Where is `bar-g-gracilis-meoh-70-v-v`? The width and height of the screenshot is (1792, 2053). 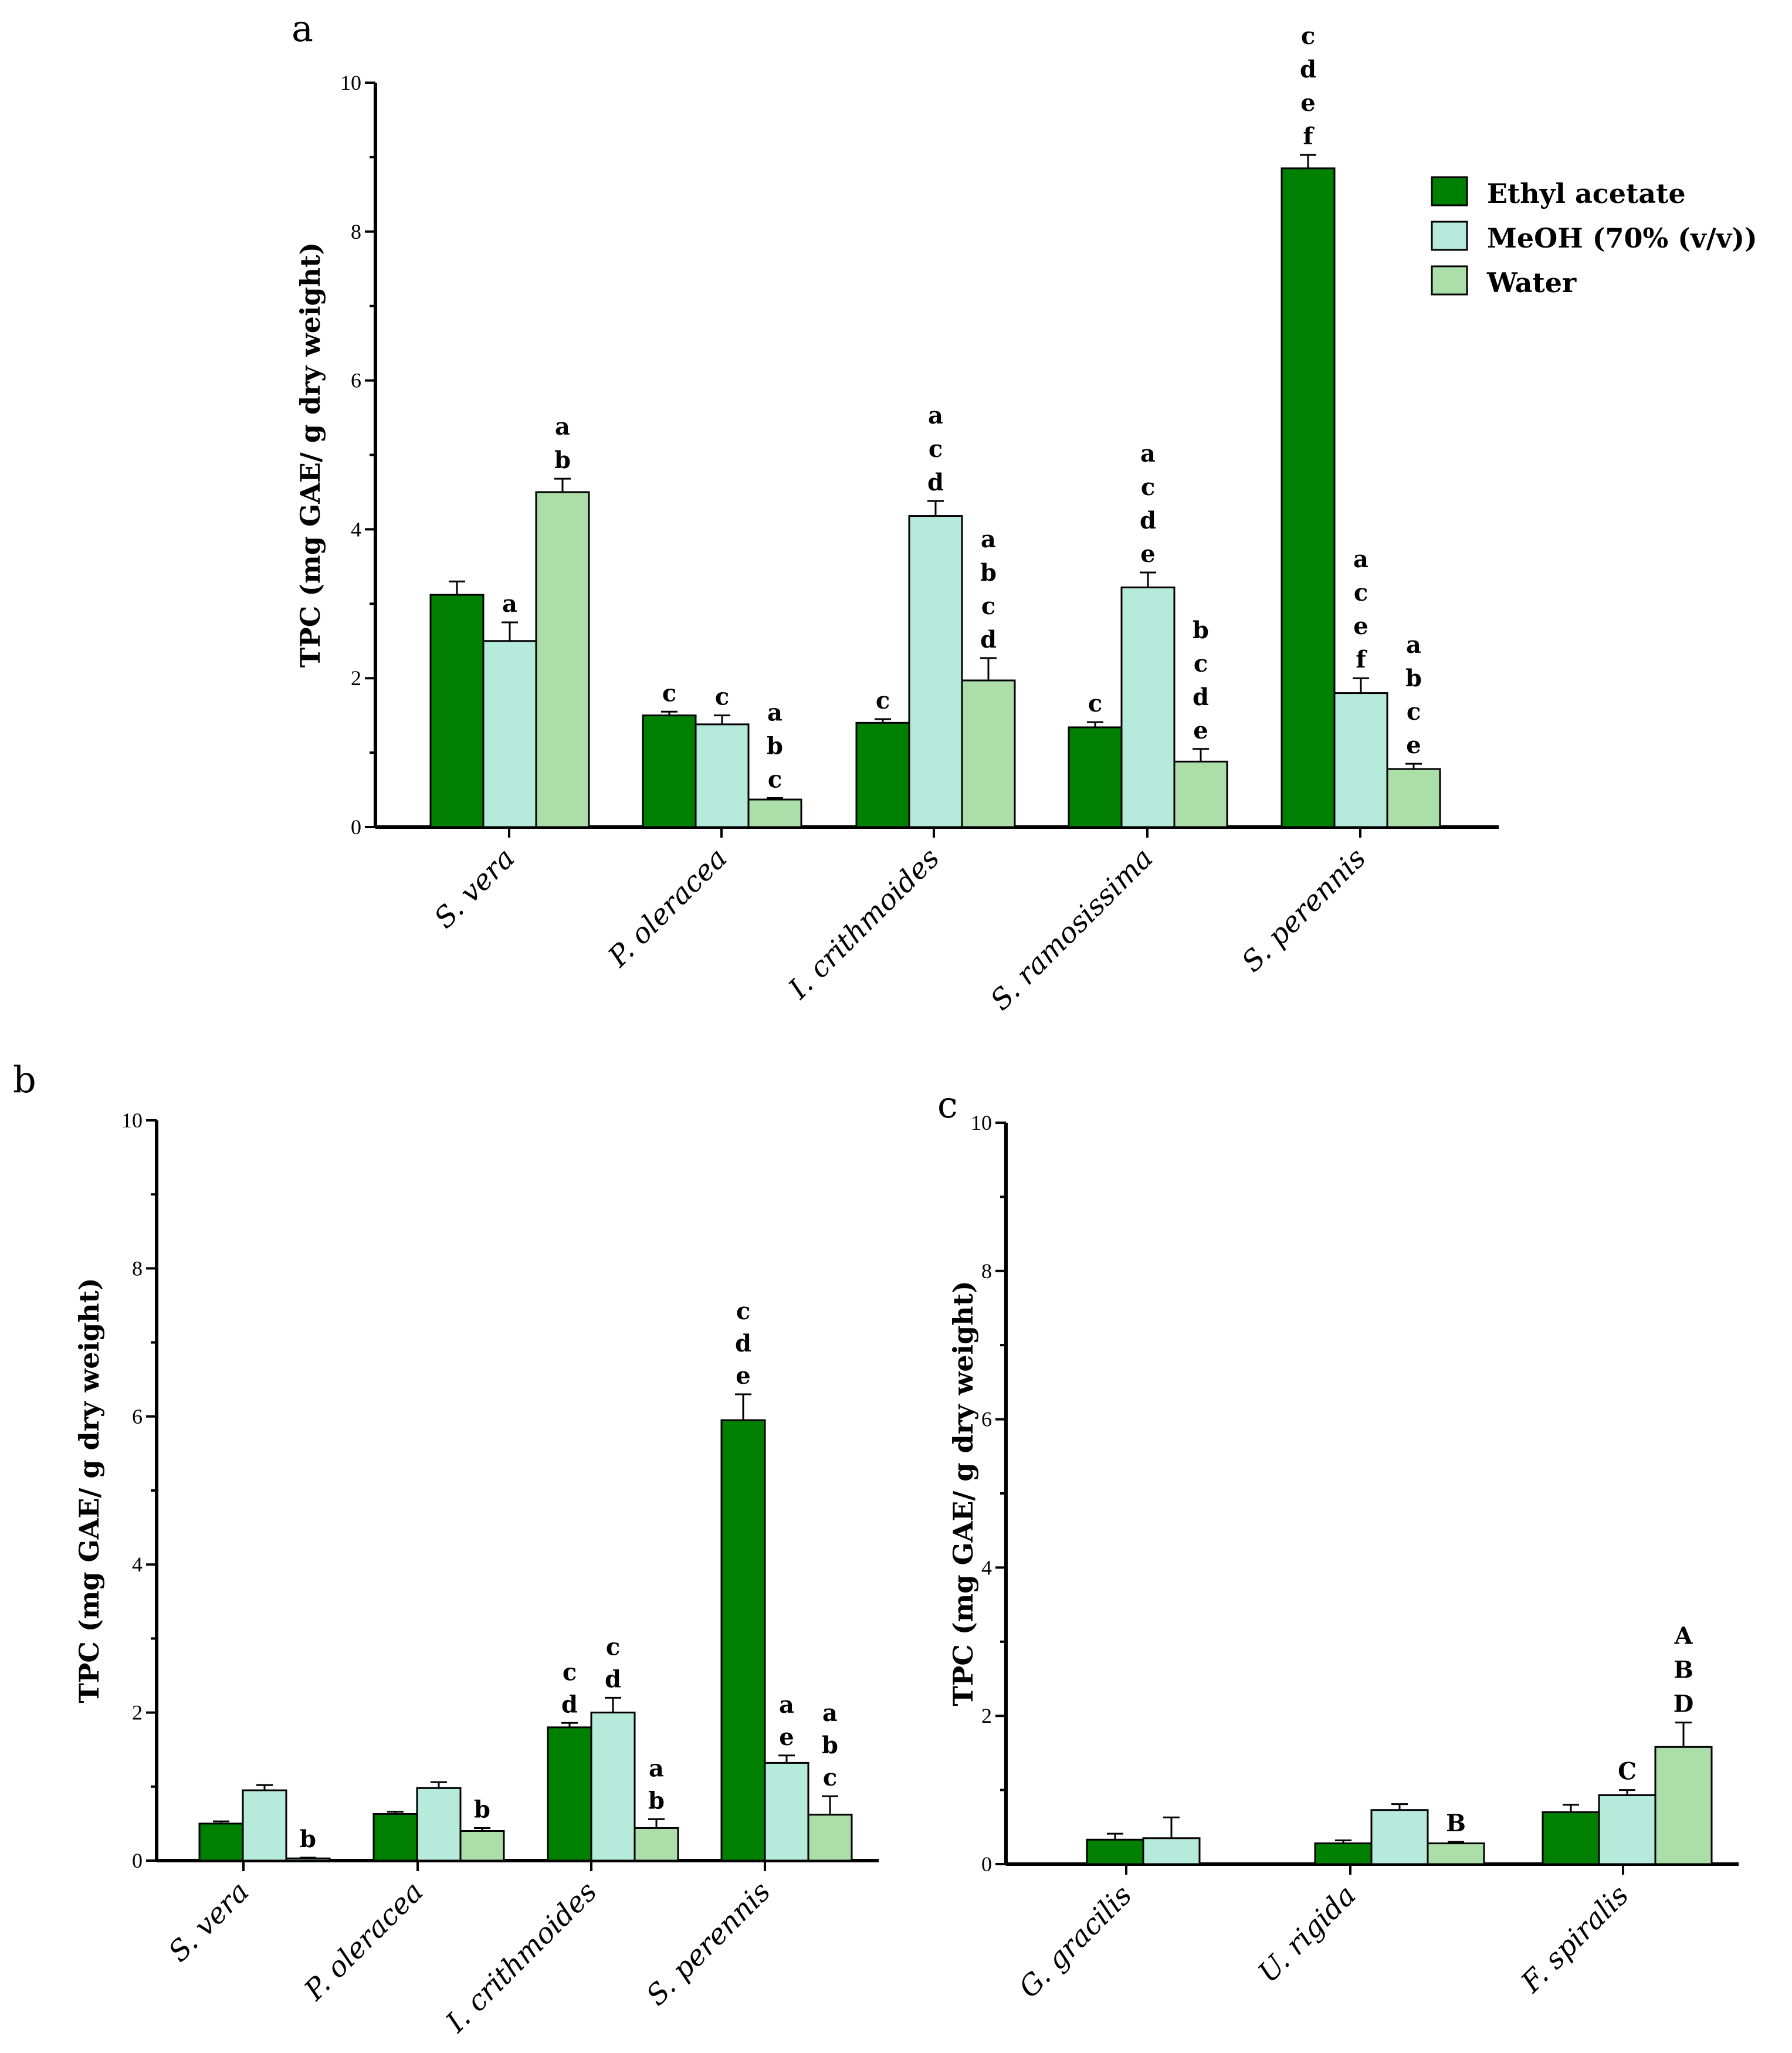 bar-g-gracilis-meoh-70-v-v is located at coordinates (1171, 1851).